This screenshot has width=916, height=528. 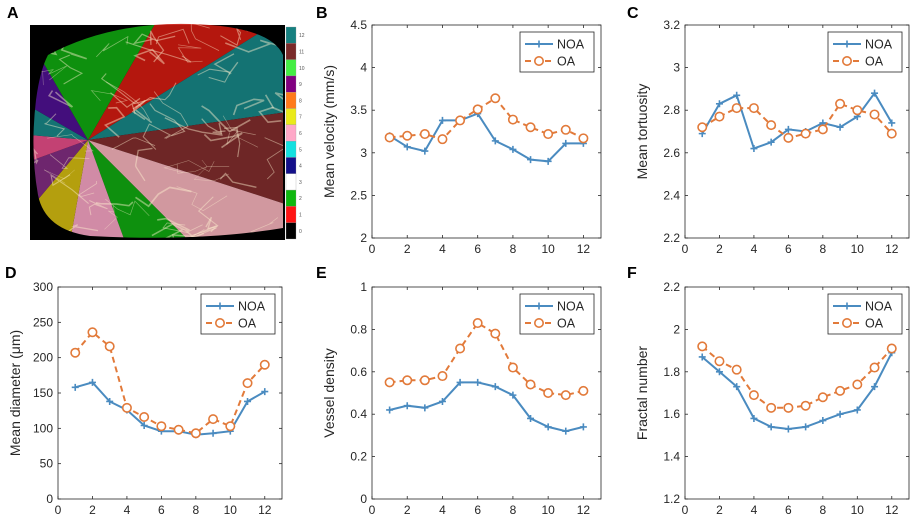 I want to click on y-tick-label: 2.6, so click(x=671, y=153).